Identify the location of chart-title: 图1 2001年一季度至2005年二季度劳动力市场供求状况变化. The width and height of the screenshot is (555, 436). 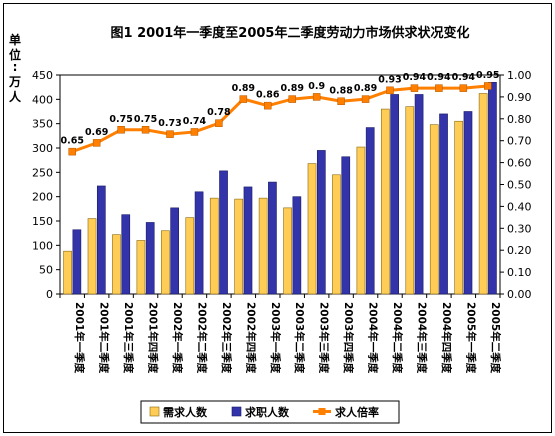
(290, 33).